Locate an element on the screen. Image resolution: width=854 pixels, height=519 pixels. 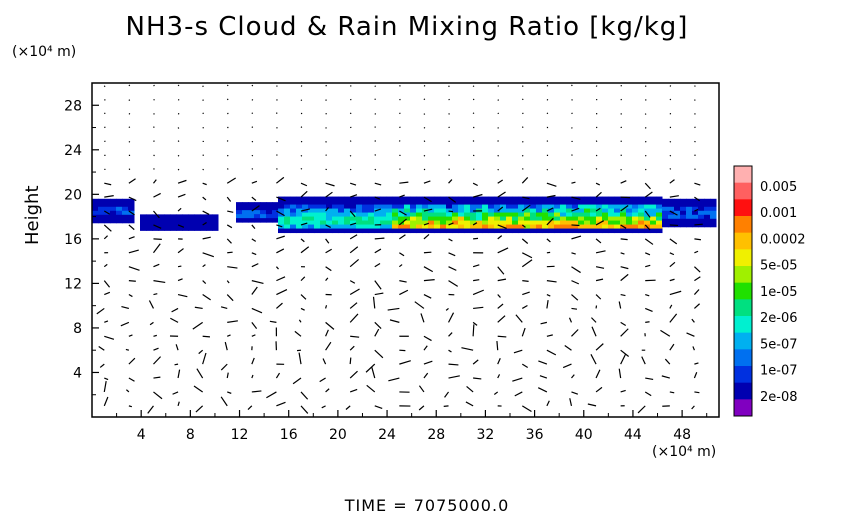
colorbar-label: 2e-08 is located at coordinates (779, 397).